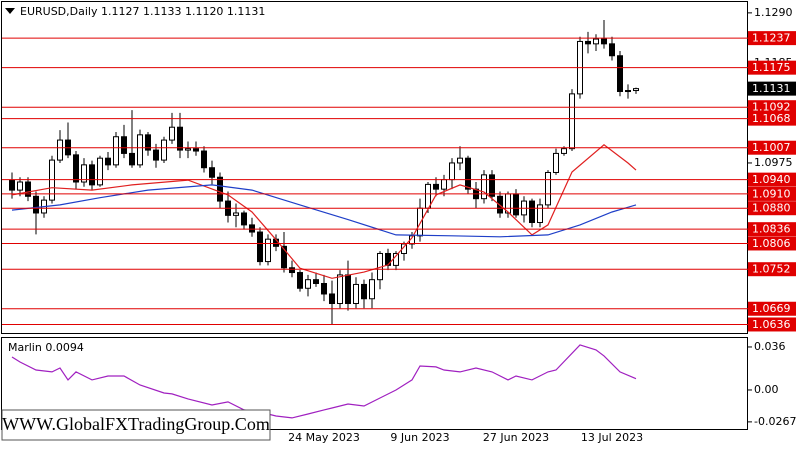 Image resolution: width=804 pixels, height=452 pixels. Describe the element at coordinates (10, 11) in the screenshot. I see `menu-arrow` at that location.